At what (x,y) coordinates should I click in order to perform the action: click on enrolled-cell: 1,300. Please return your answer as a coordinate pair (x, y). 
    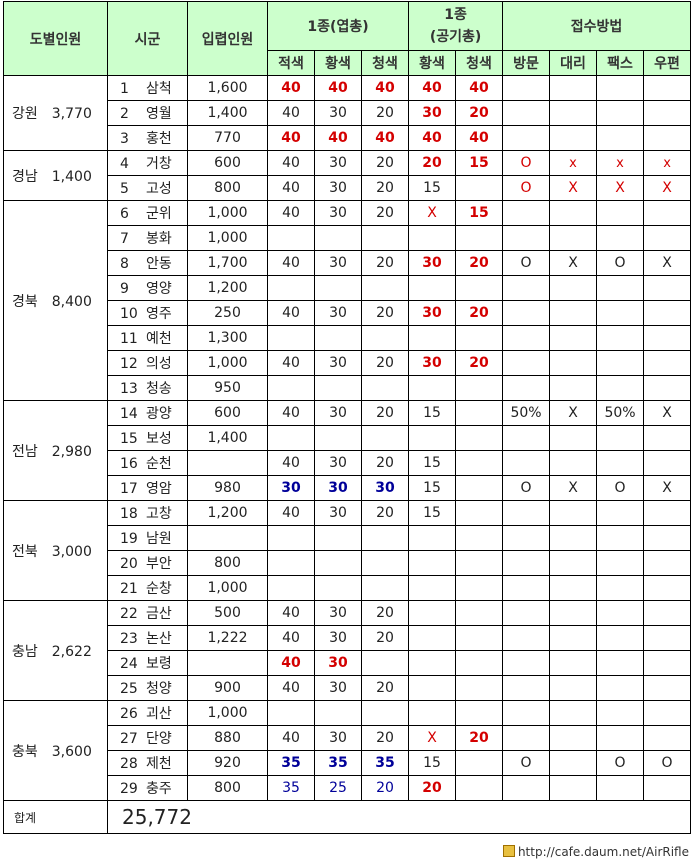
    Looking at the image, I should click on (227, 338).